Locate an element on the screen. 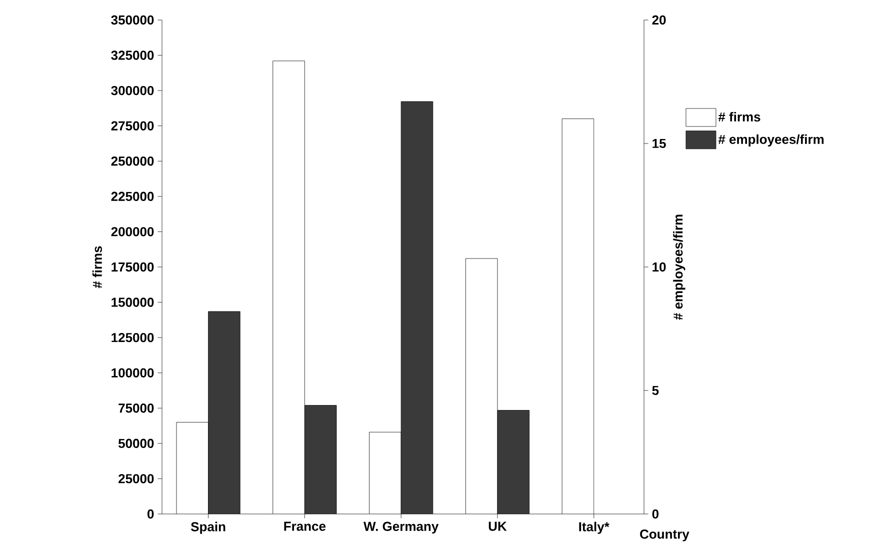 The height and width of the screenshot is (556, 891). y2-axis-title: # employees/firm is located at coordinates (679, 267).